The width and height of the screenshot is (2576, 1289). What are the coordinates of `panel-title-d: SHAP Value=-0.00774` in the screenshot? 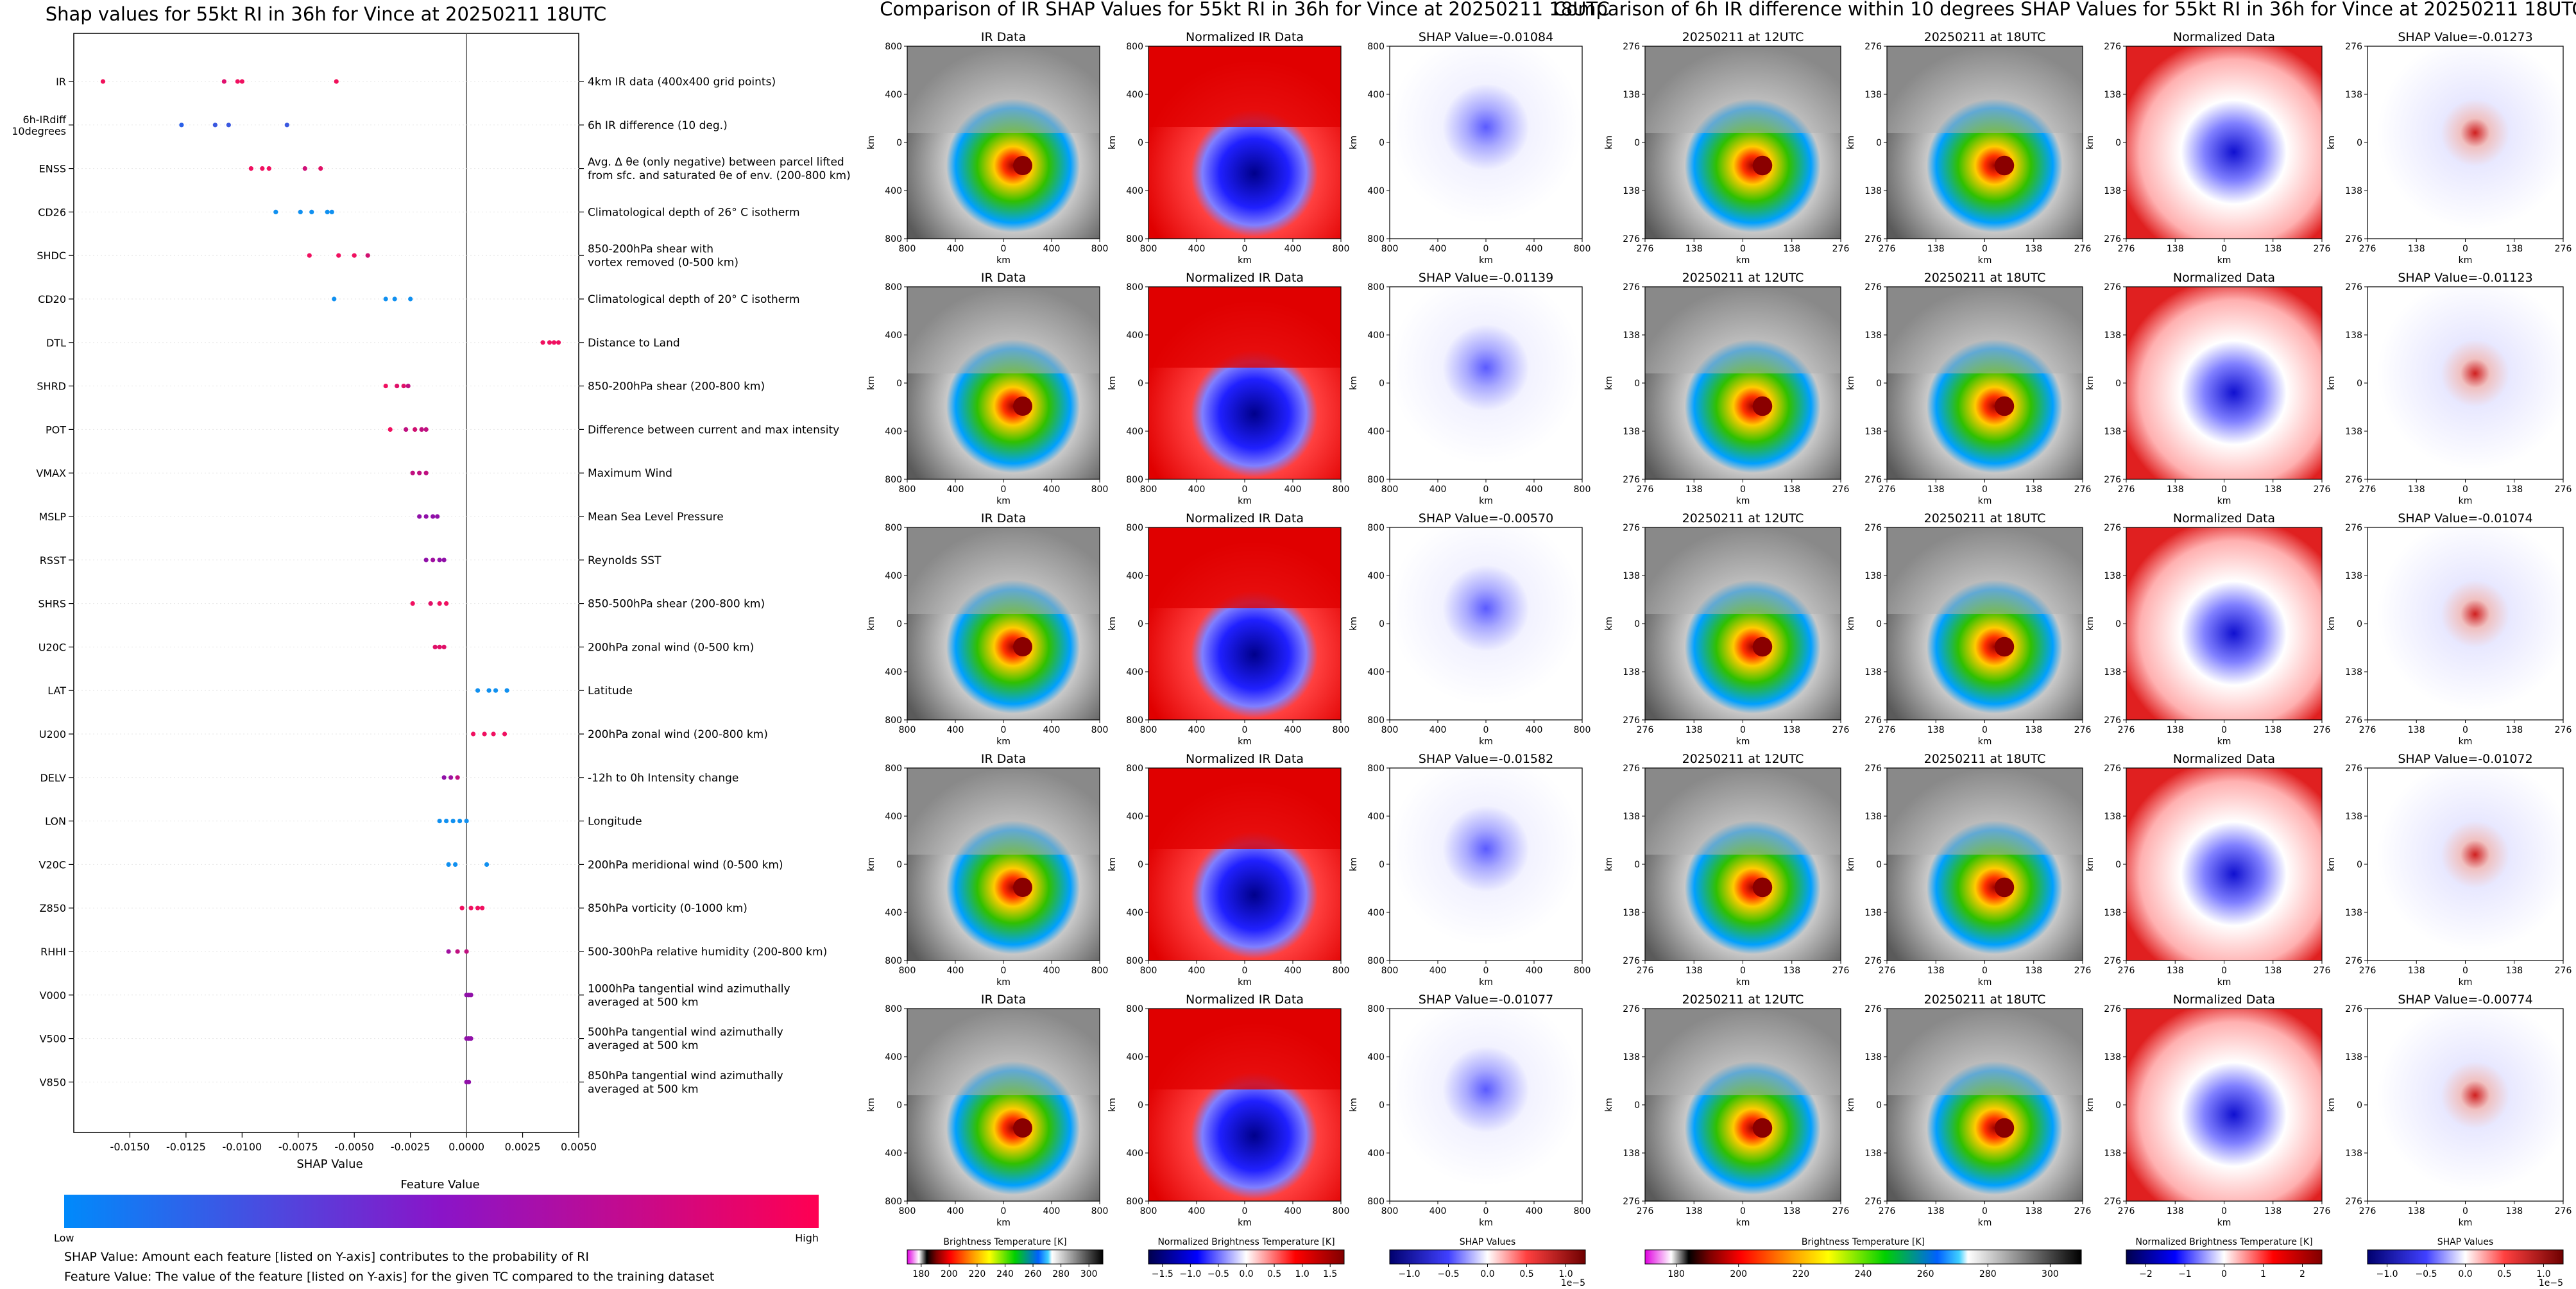 It's located at (2465, 1000).